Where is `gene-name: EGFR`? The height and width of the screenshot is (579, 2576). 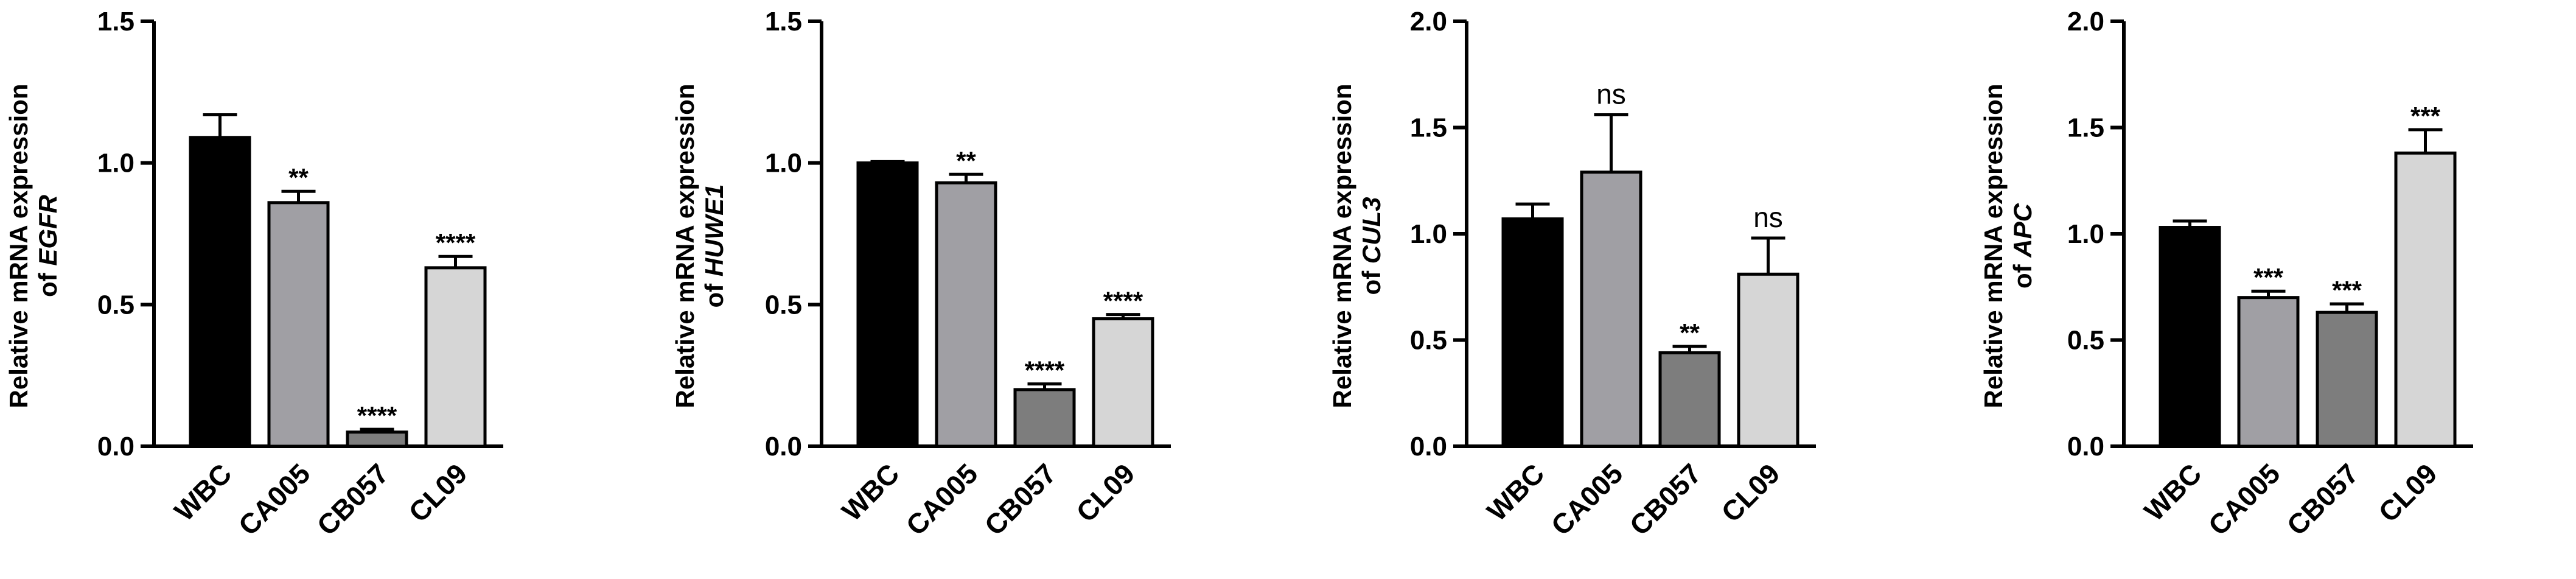 gene-name: EGFR is located at coordinates (47, 230).